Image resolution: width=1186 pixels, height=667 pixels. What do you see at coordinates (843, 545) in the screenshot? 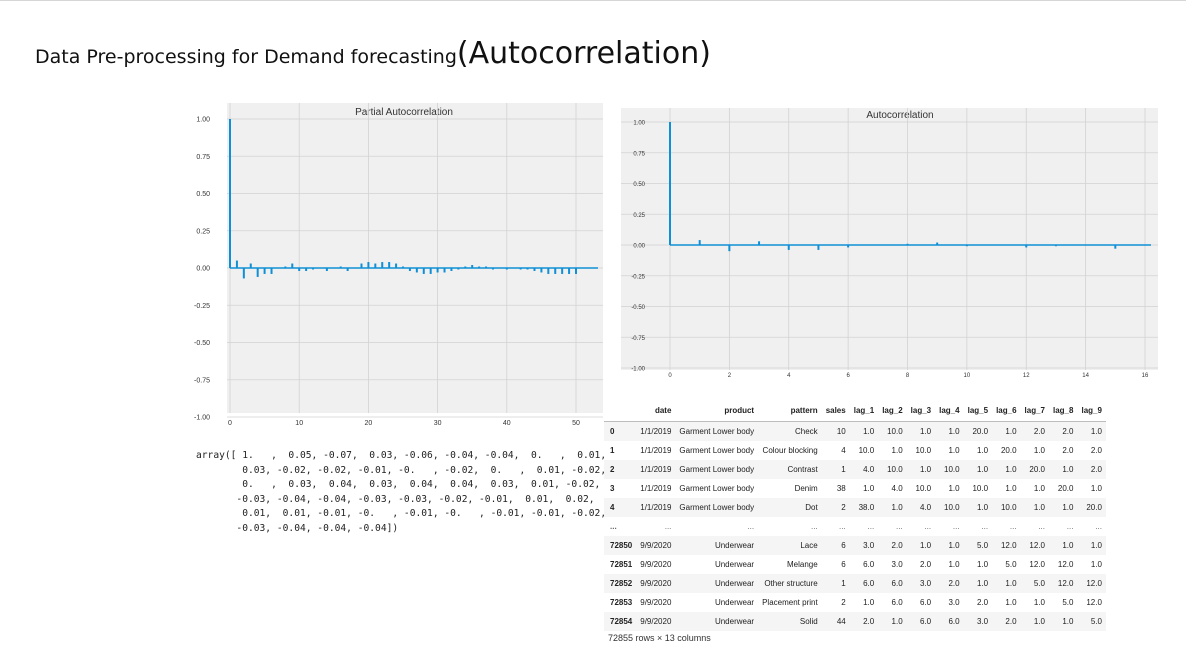
I see `table-cell: 6` at bounding box center [843, 545].